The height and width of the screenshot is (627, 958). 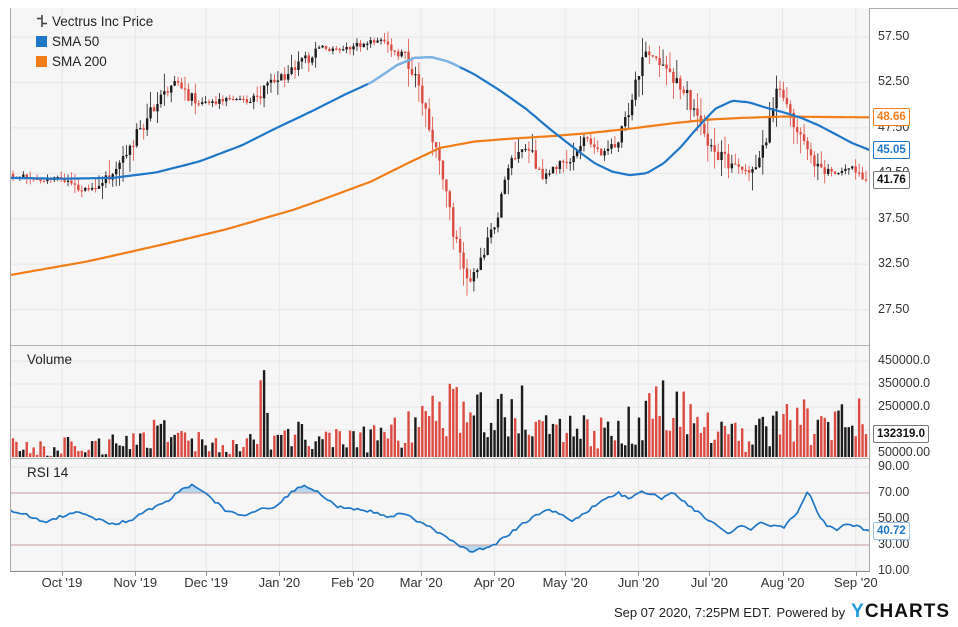 What do you see at coordinates (421, 582) in the screenshot?
I see `x-tick-label: Mar '20` at bounding box center [421, 582].